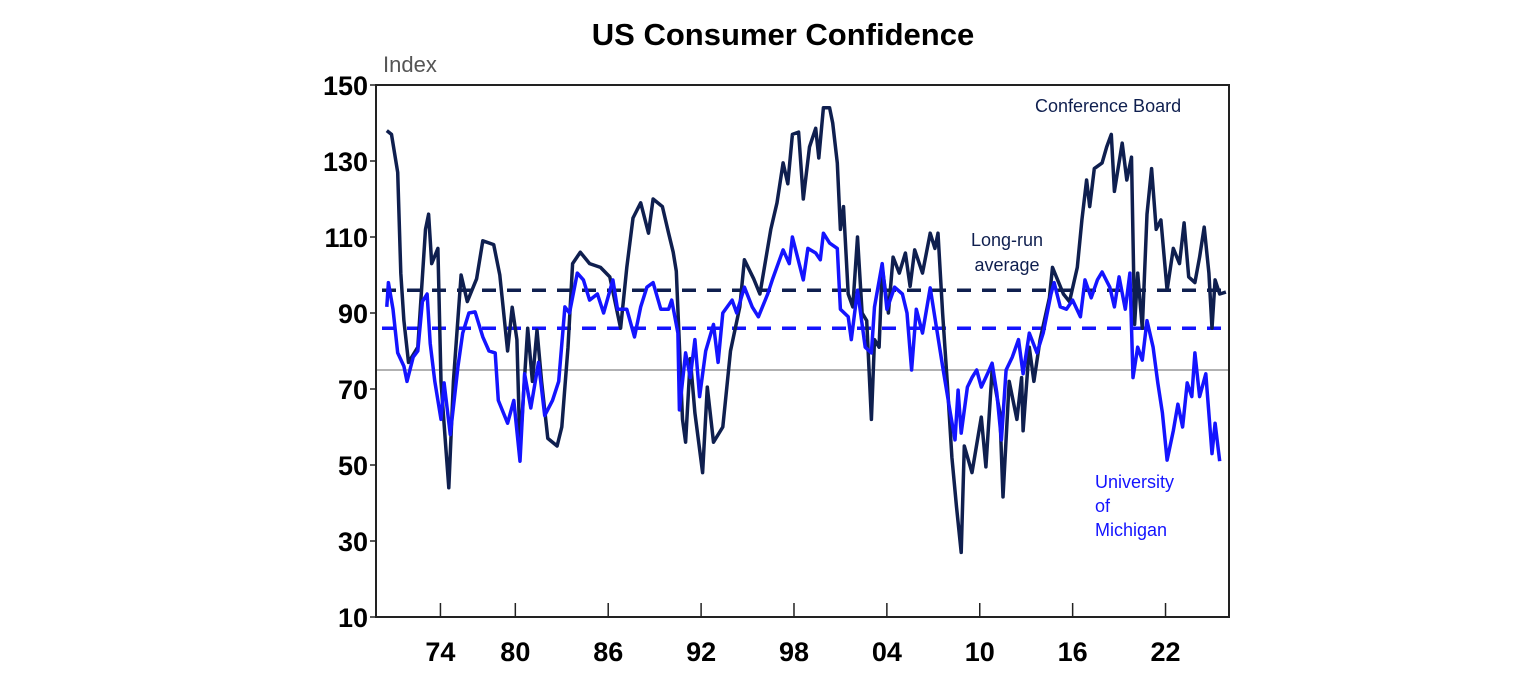 The height and width of the screenshot is (680, 1536). I want to click on y-tick-label: 150, so click(345, 86).